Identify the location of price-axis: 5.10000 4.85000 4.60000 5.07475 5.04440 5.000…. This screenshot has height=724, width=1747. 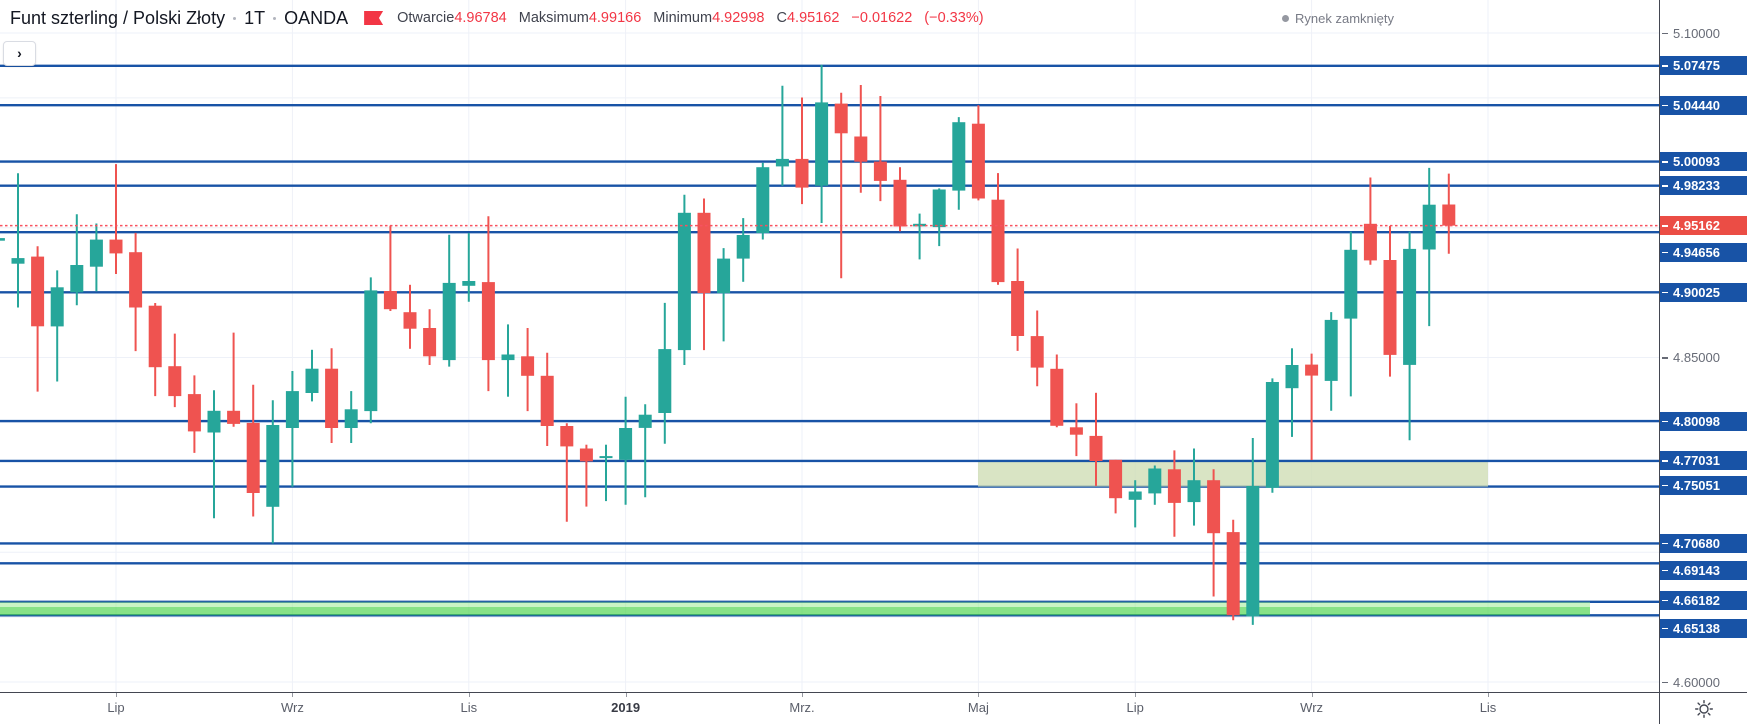
(1703, 346).